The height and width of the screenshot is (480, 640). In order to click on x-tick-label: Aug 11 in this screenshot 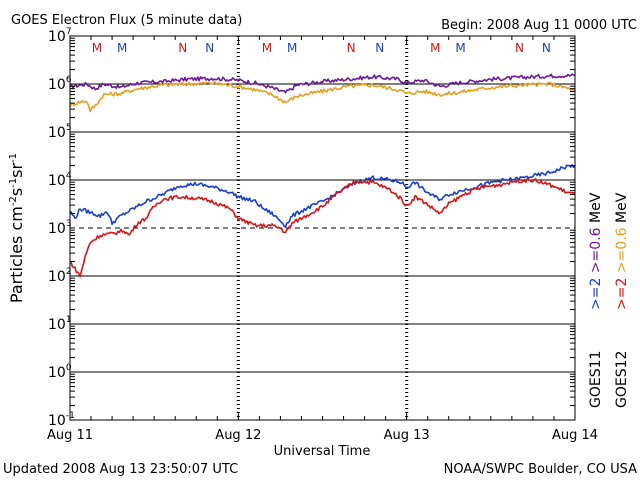, I will do `click(70, 435)`.